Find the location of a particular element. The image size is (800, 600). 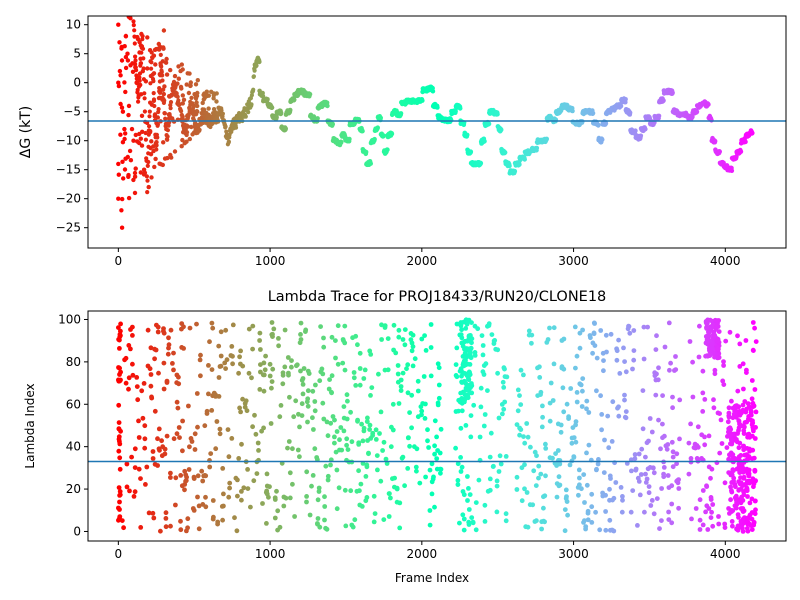

x-tick-label: 2000 is located at coordinates (422, 554).